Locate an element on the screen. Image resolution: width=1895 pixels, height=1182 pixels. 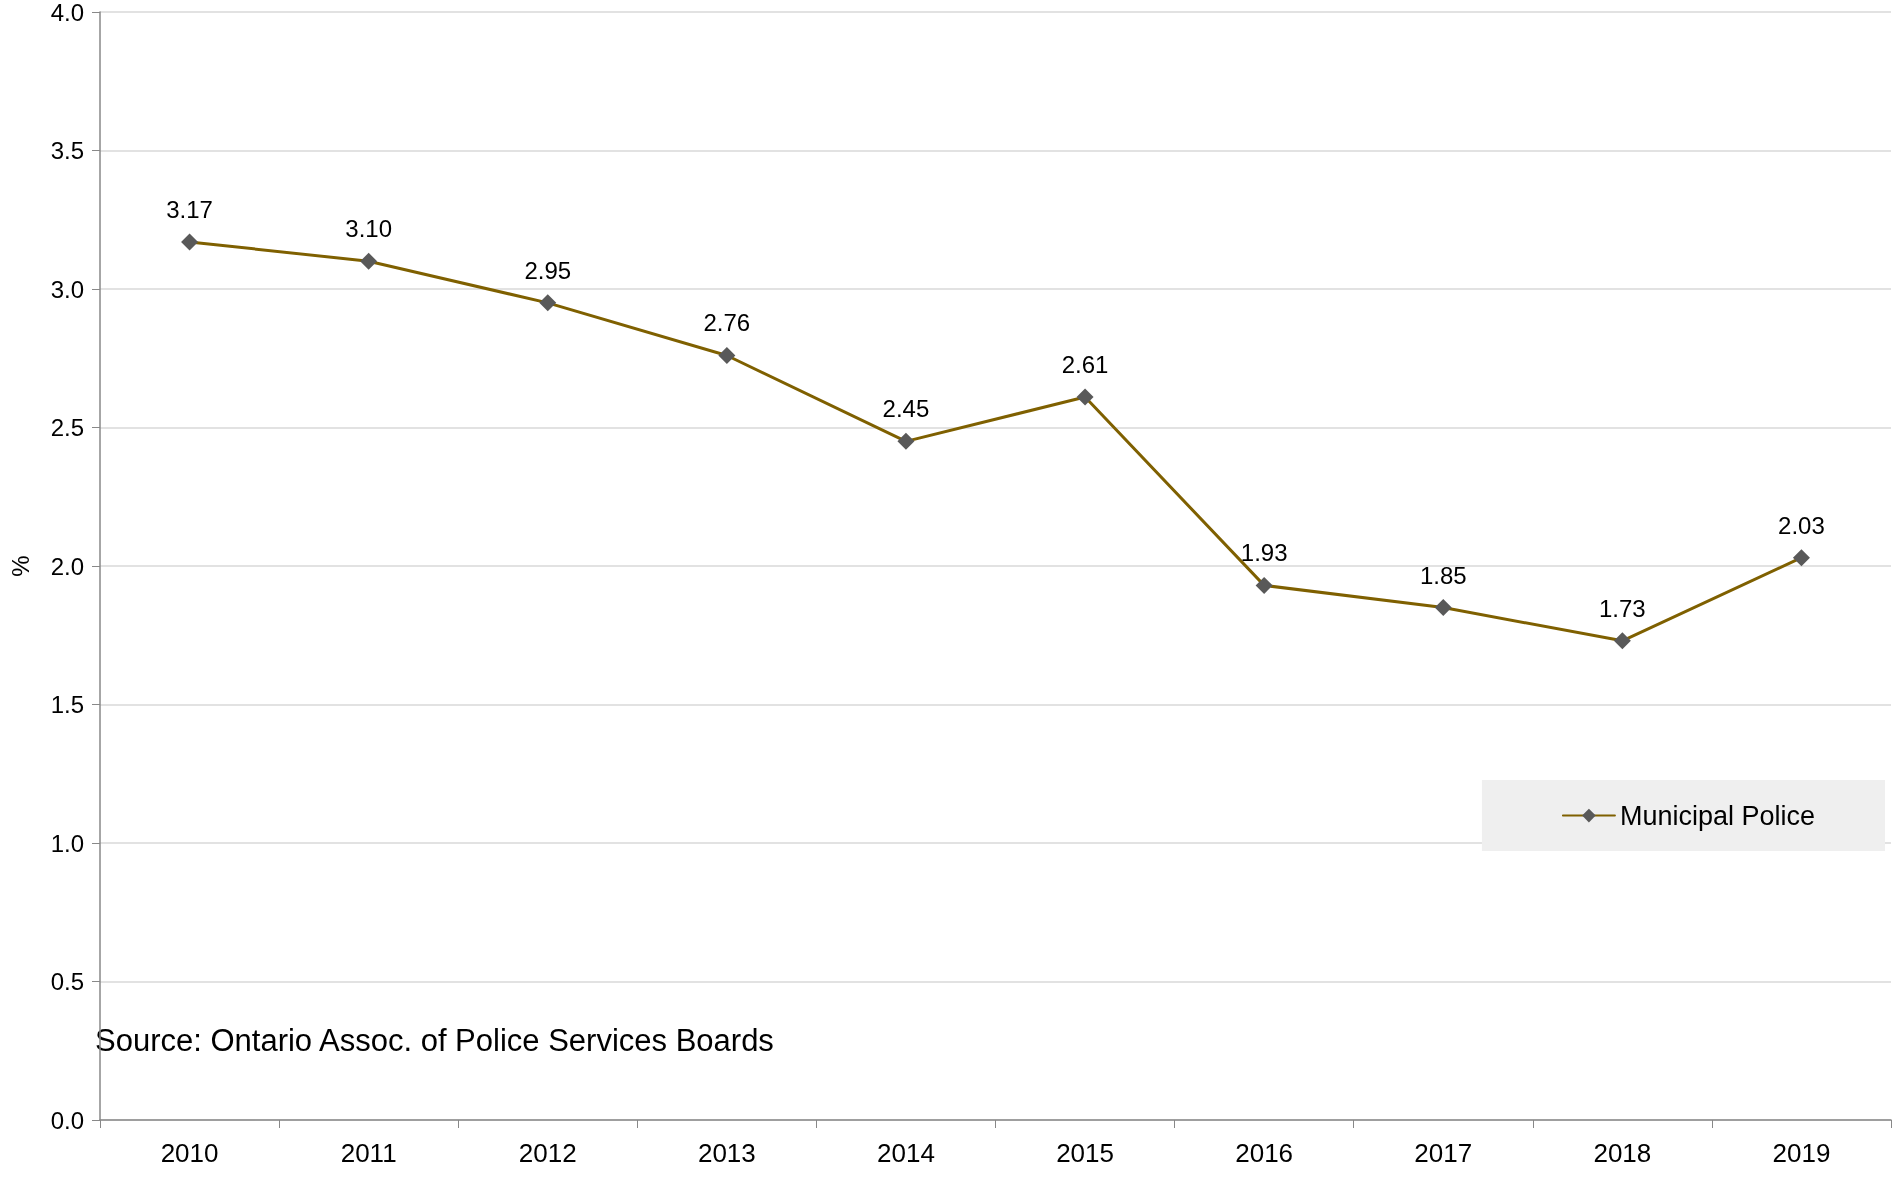
x-tick-label: 2016 is located at coordinates (1264, 1153).